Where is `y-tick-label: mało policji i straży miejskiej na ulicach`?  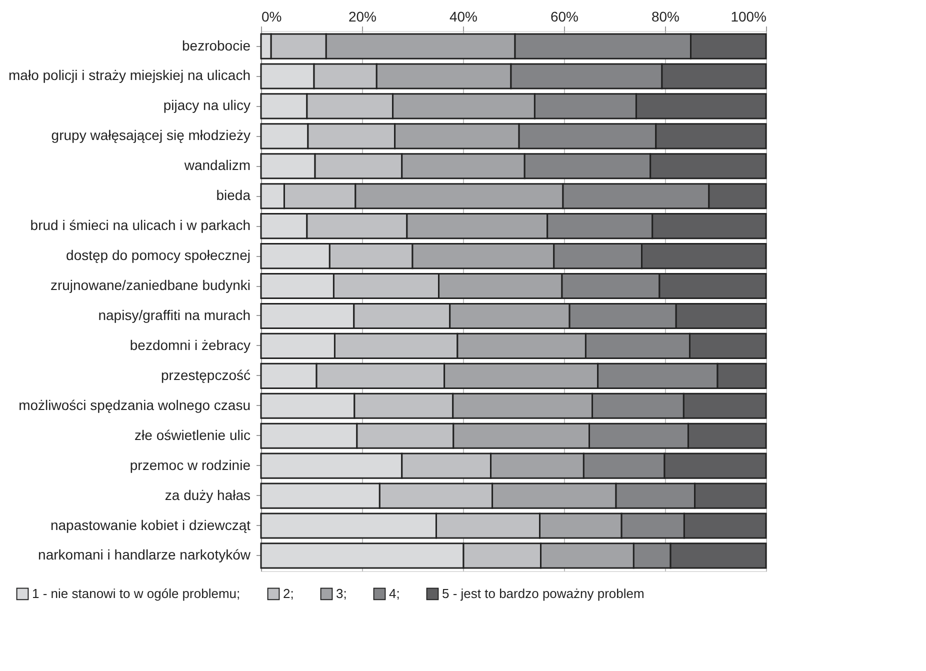
y-tick-label: mało policji i straży miejskiej na ulicach is located at coordinates (129, 75).